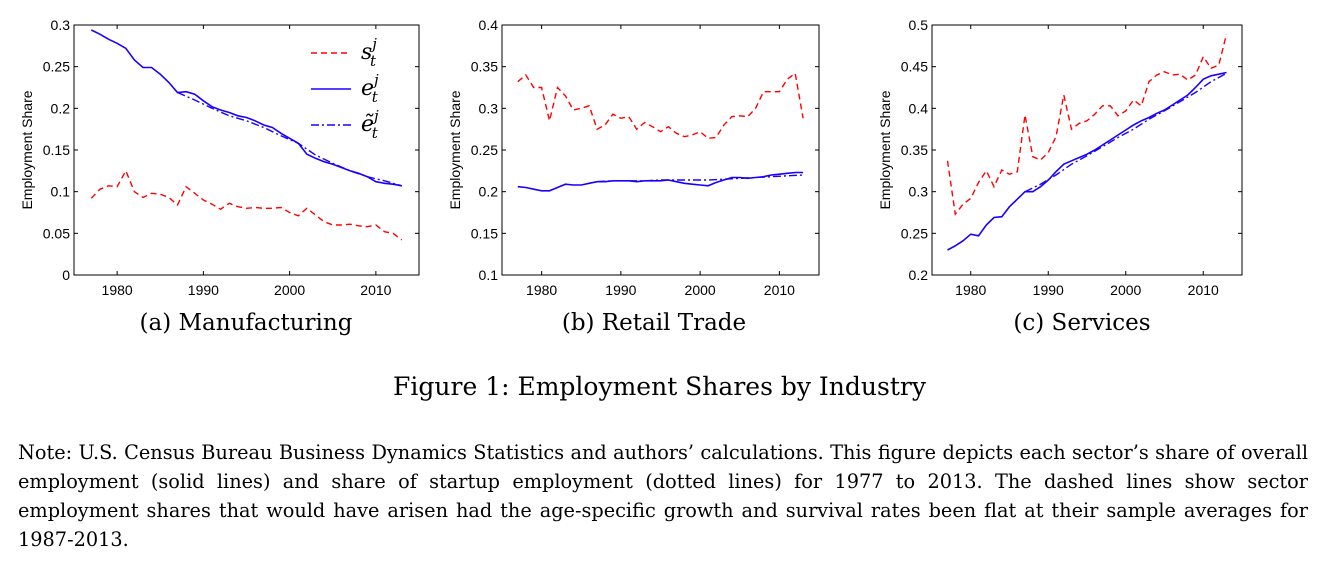 The image size is (1319, 564). What do you see at coordinates (654, 323) in the screenshot?
I see `caption-retail-trade: (b) Retail Trade` at bounding box center [654, 323].